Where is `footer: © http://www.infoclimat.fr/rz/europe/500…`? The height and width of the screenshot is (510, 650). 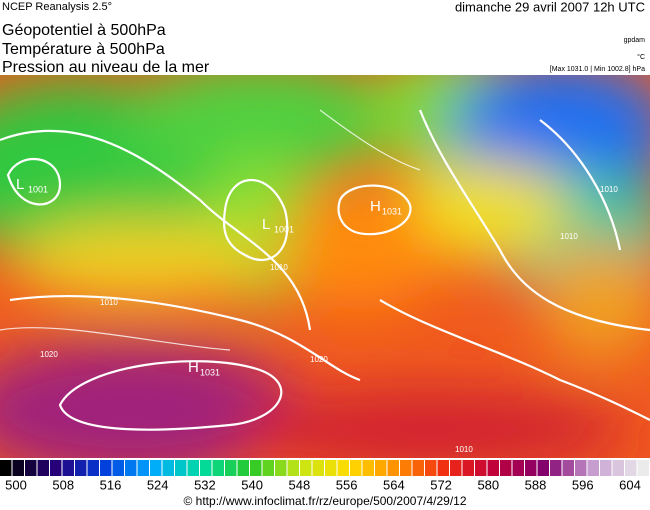
footer: © http://www.infoclimat.fr/rz/europe/500… is located at coordinates (325, 501).